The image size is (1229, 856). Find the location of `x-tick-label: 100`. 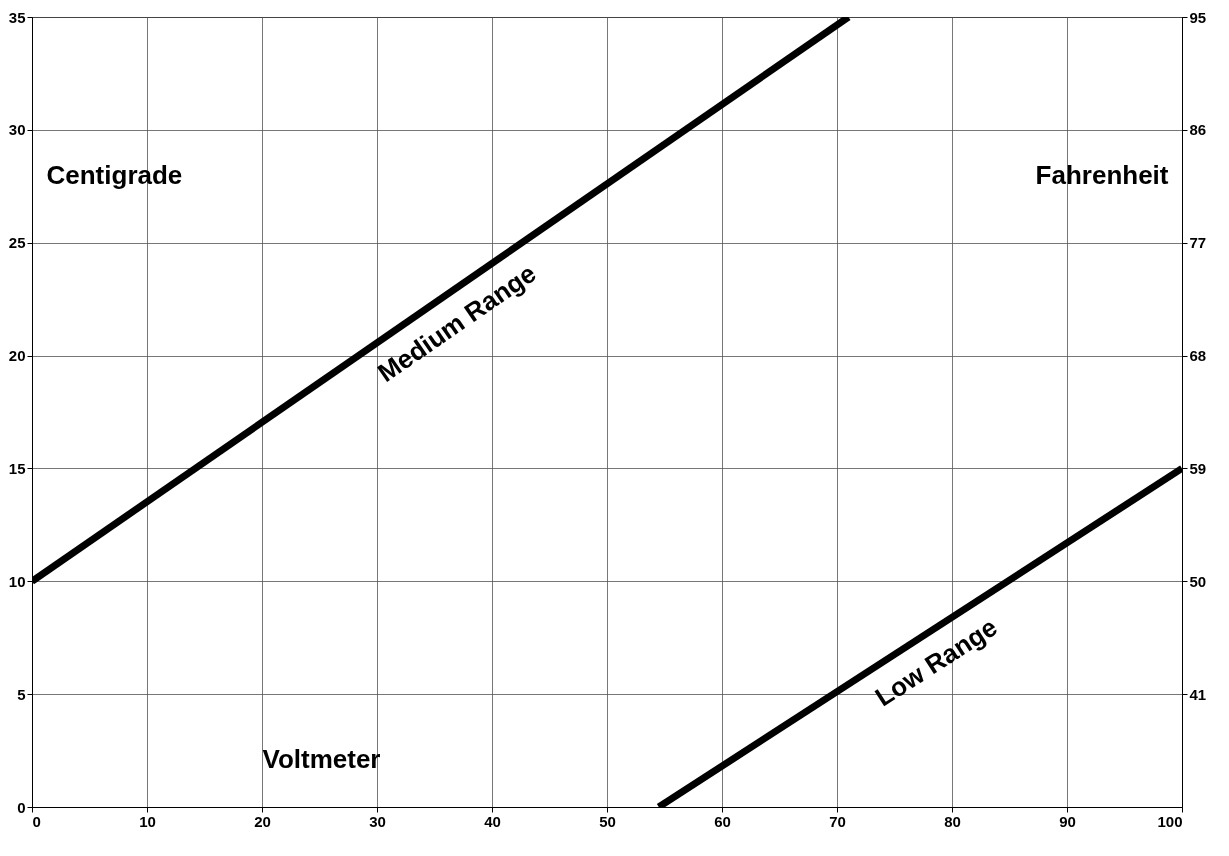

x-tick-label: 100 is located at coordinates (1170, 821).